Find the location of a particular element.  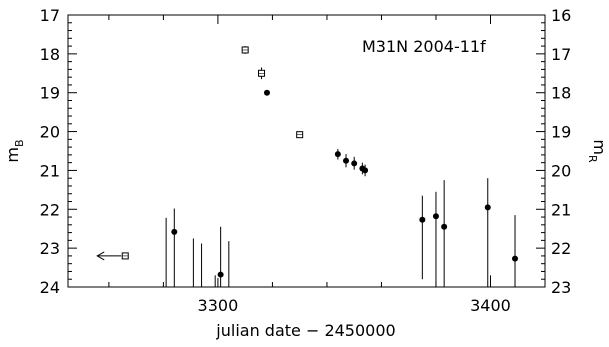

y-left-tick-label: 22 is located at coordinates (50, 209).